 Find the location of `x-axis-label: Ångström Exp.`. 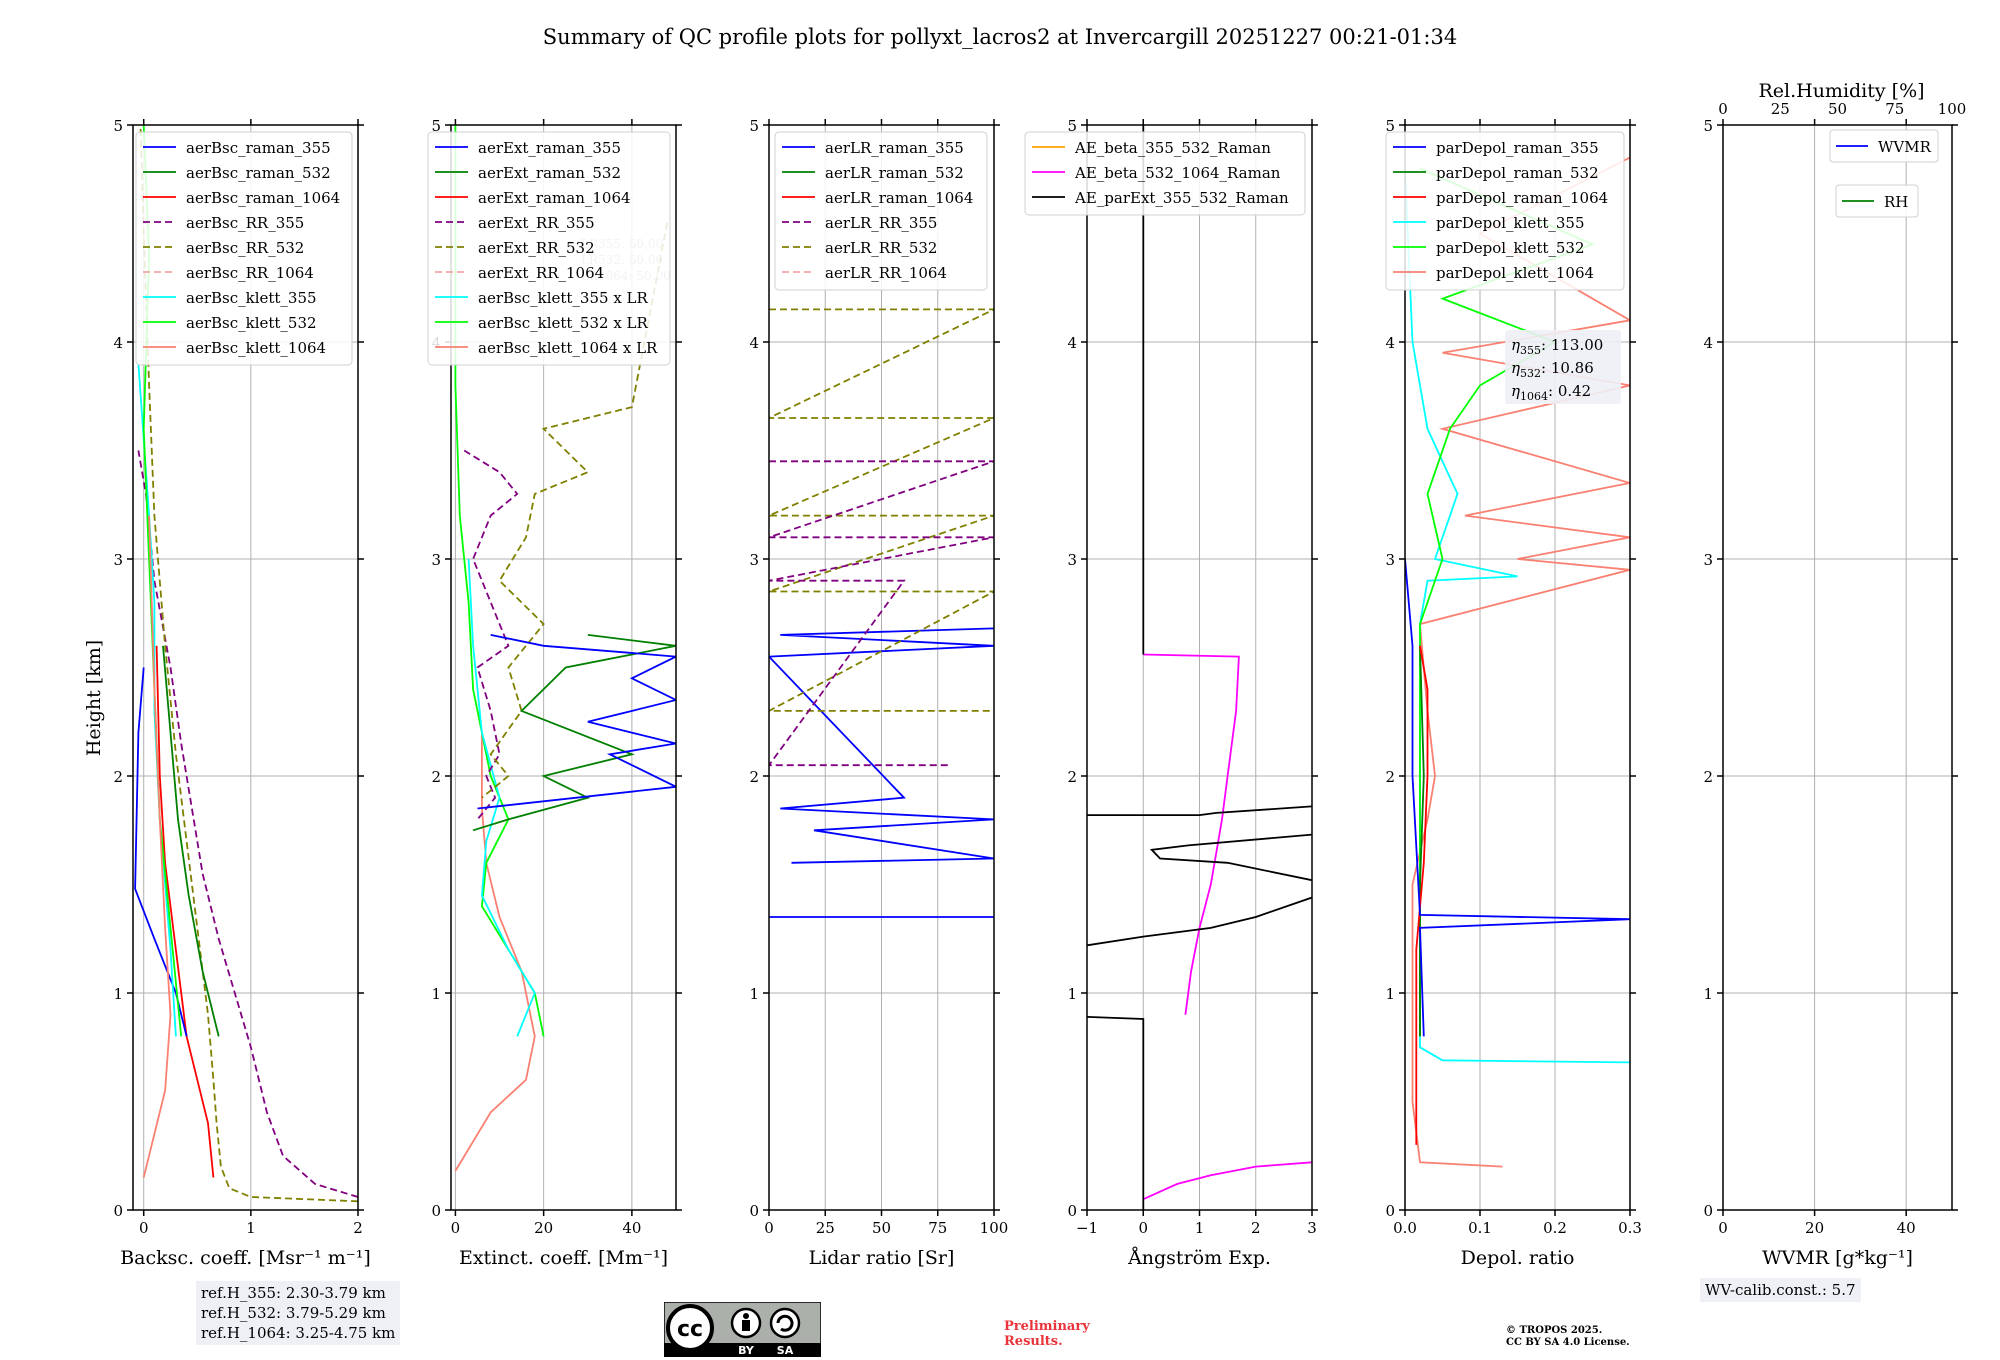

x-axis-label: Ångström Exp. is located at coordinates (1199, 1258).